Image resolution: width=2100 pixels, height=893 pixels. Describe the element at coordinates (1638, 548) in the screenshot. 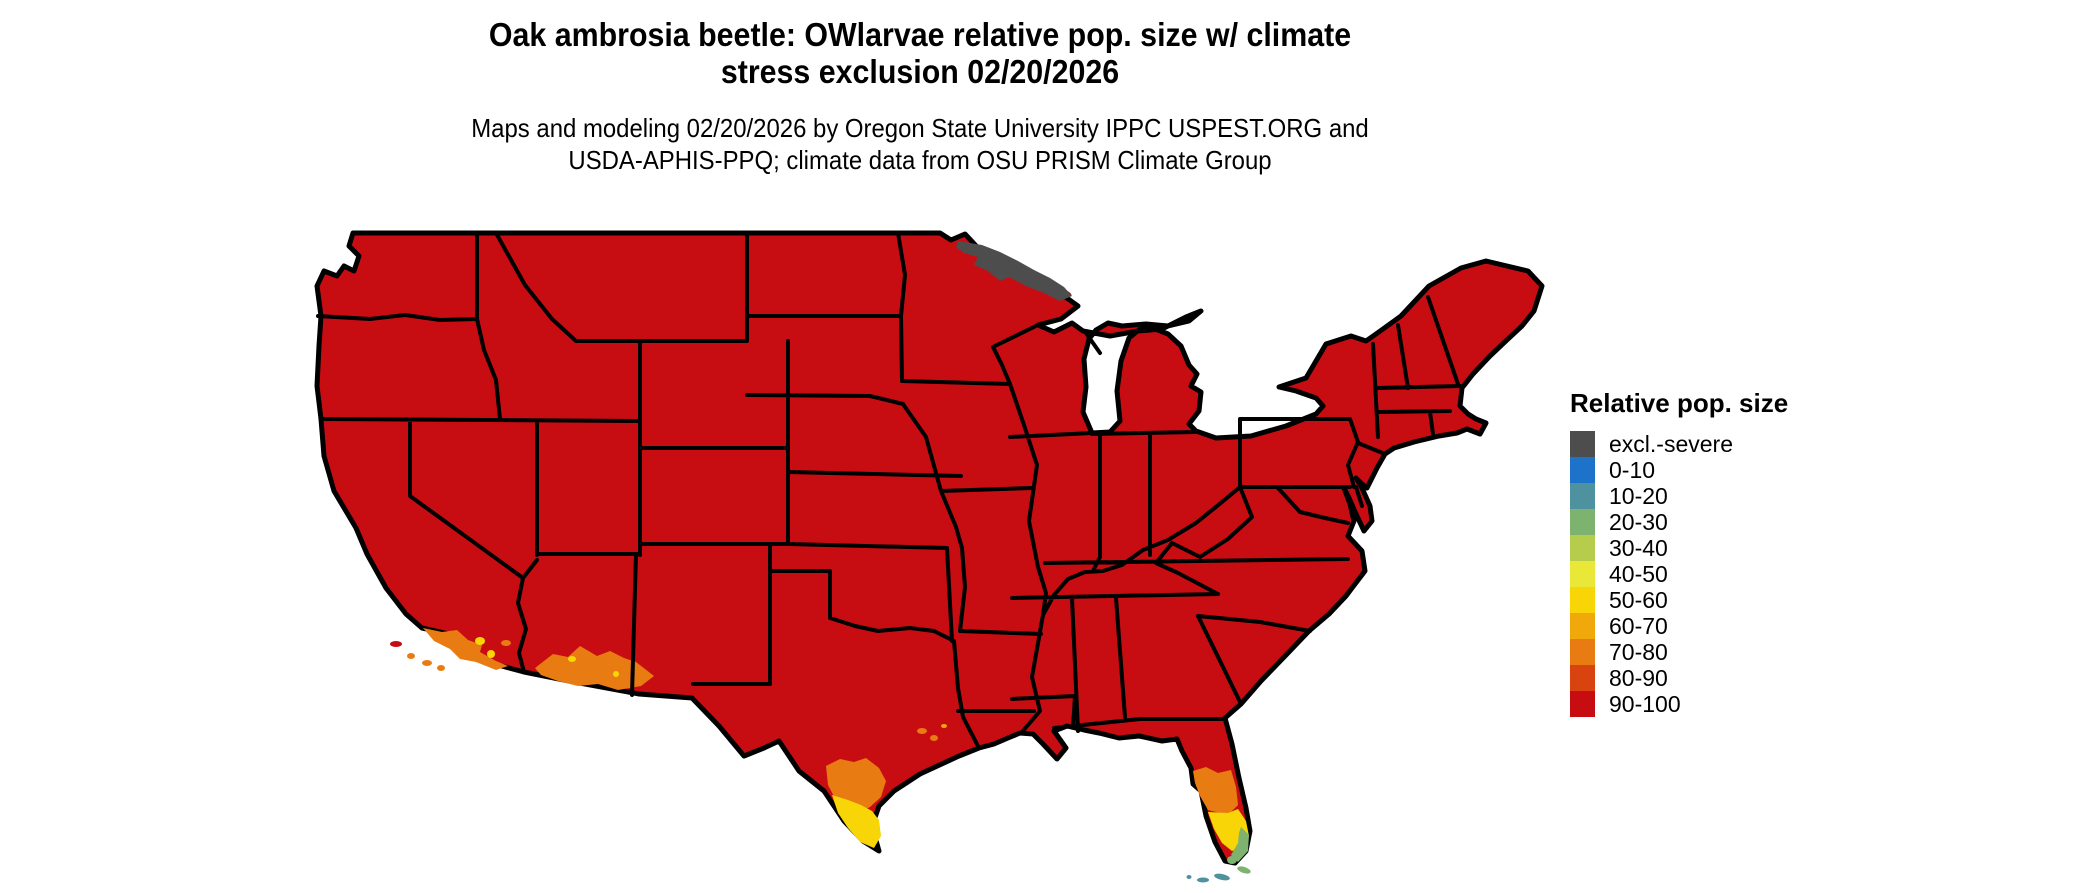

I see `legend-item-label: 30-40` at that location.